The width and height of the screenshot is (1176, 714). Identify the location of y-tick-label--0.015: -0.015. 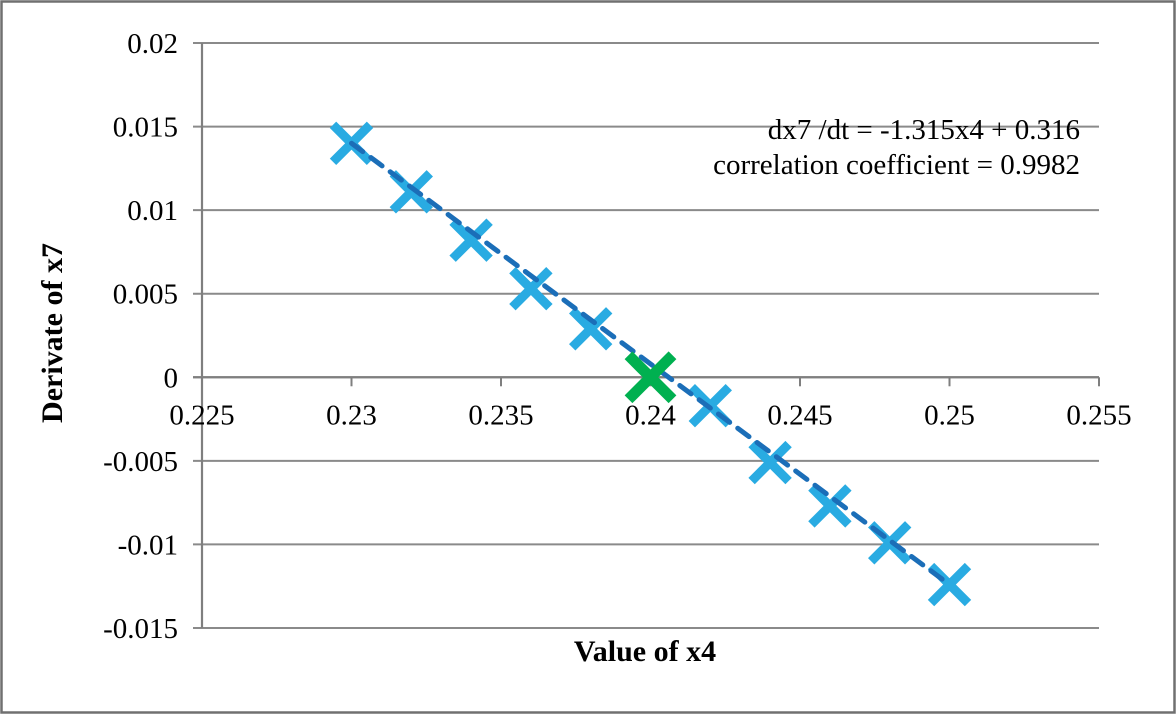
(140, 629).